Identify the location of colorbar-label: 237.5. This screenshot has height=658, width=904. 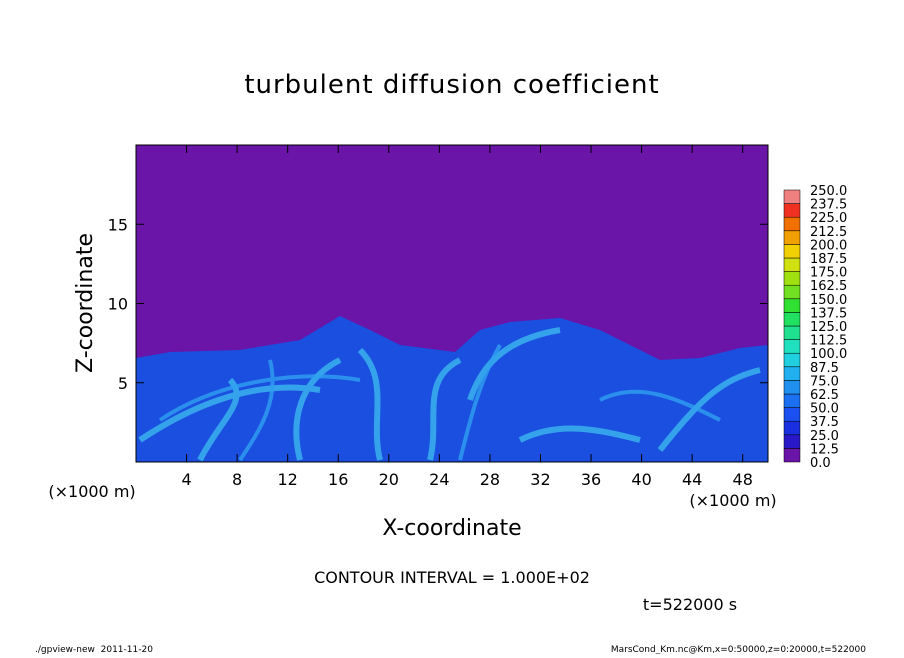
(828, 205).